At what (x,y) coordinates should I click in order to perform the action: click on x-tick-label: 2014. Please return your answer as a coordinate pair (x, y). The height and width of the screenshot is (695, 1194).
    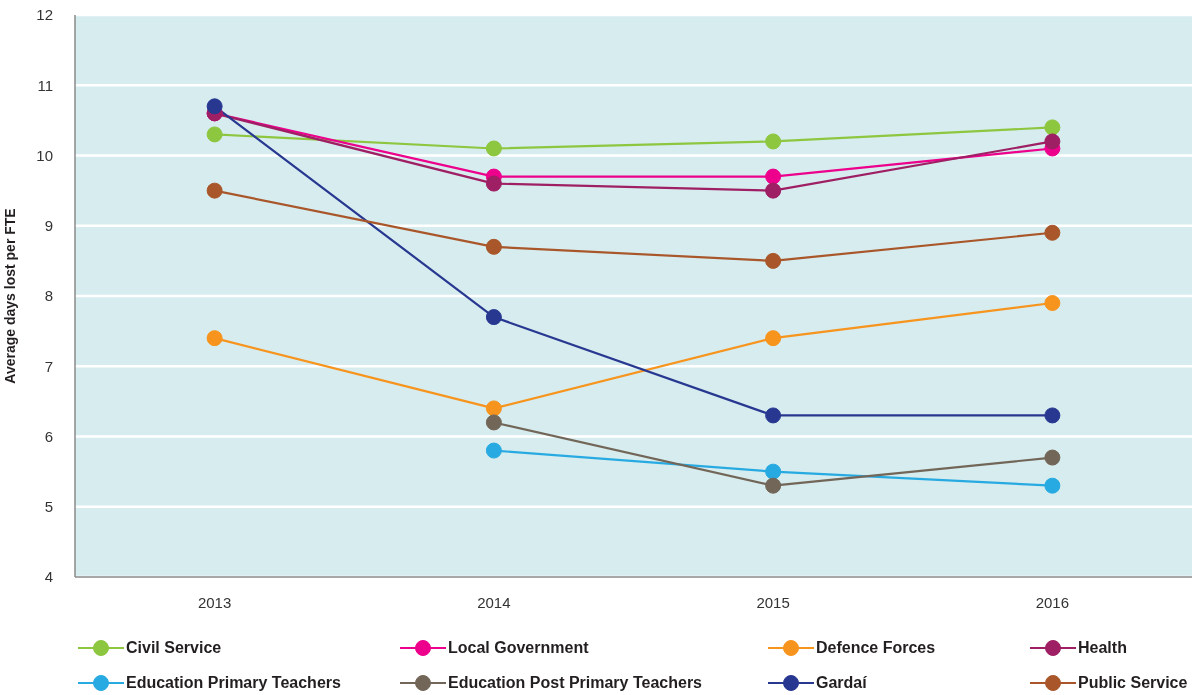
    Looking at the image, I should click on (494, 602).